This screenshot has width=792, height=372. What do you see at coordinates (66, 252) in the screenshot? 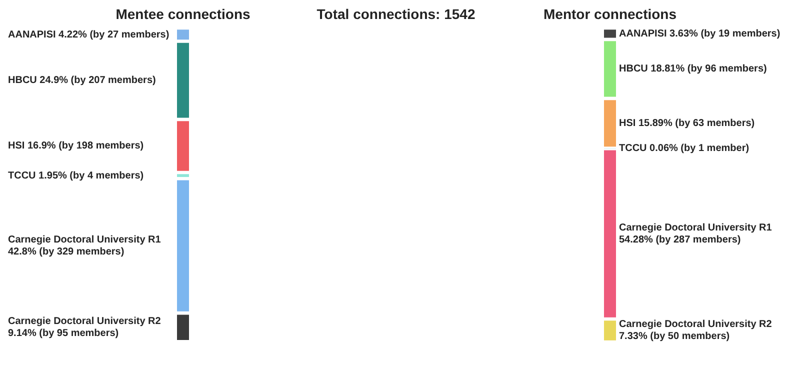
I see `data-label: 42.8% (by 329 members)` at bounding box center [66, 252].